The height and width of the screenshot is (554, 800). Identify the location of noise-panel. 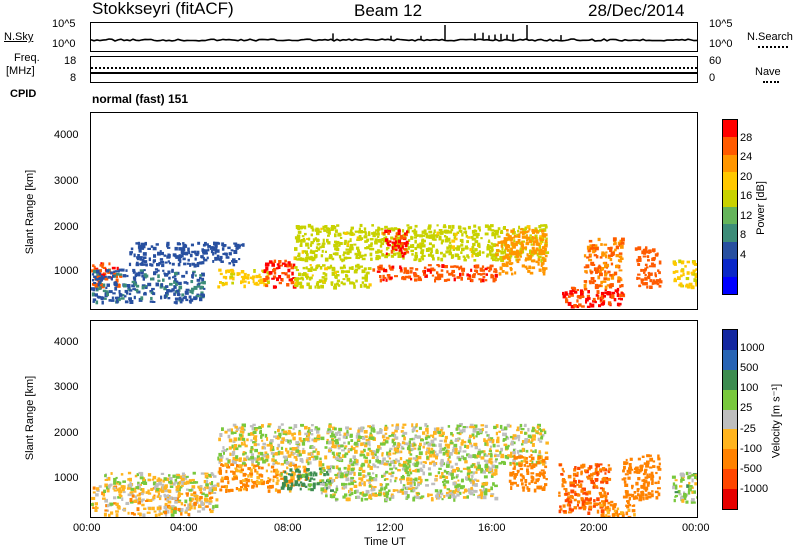
(394, 37).